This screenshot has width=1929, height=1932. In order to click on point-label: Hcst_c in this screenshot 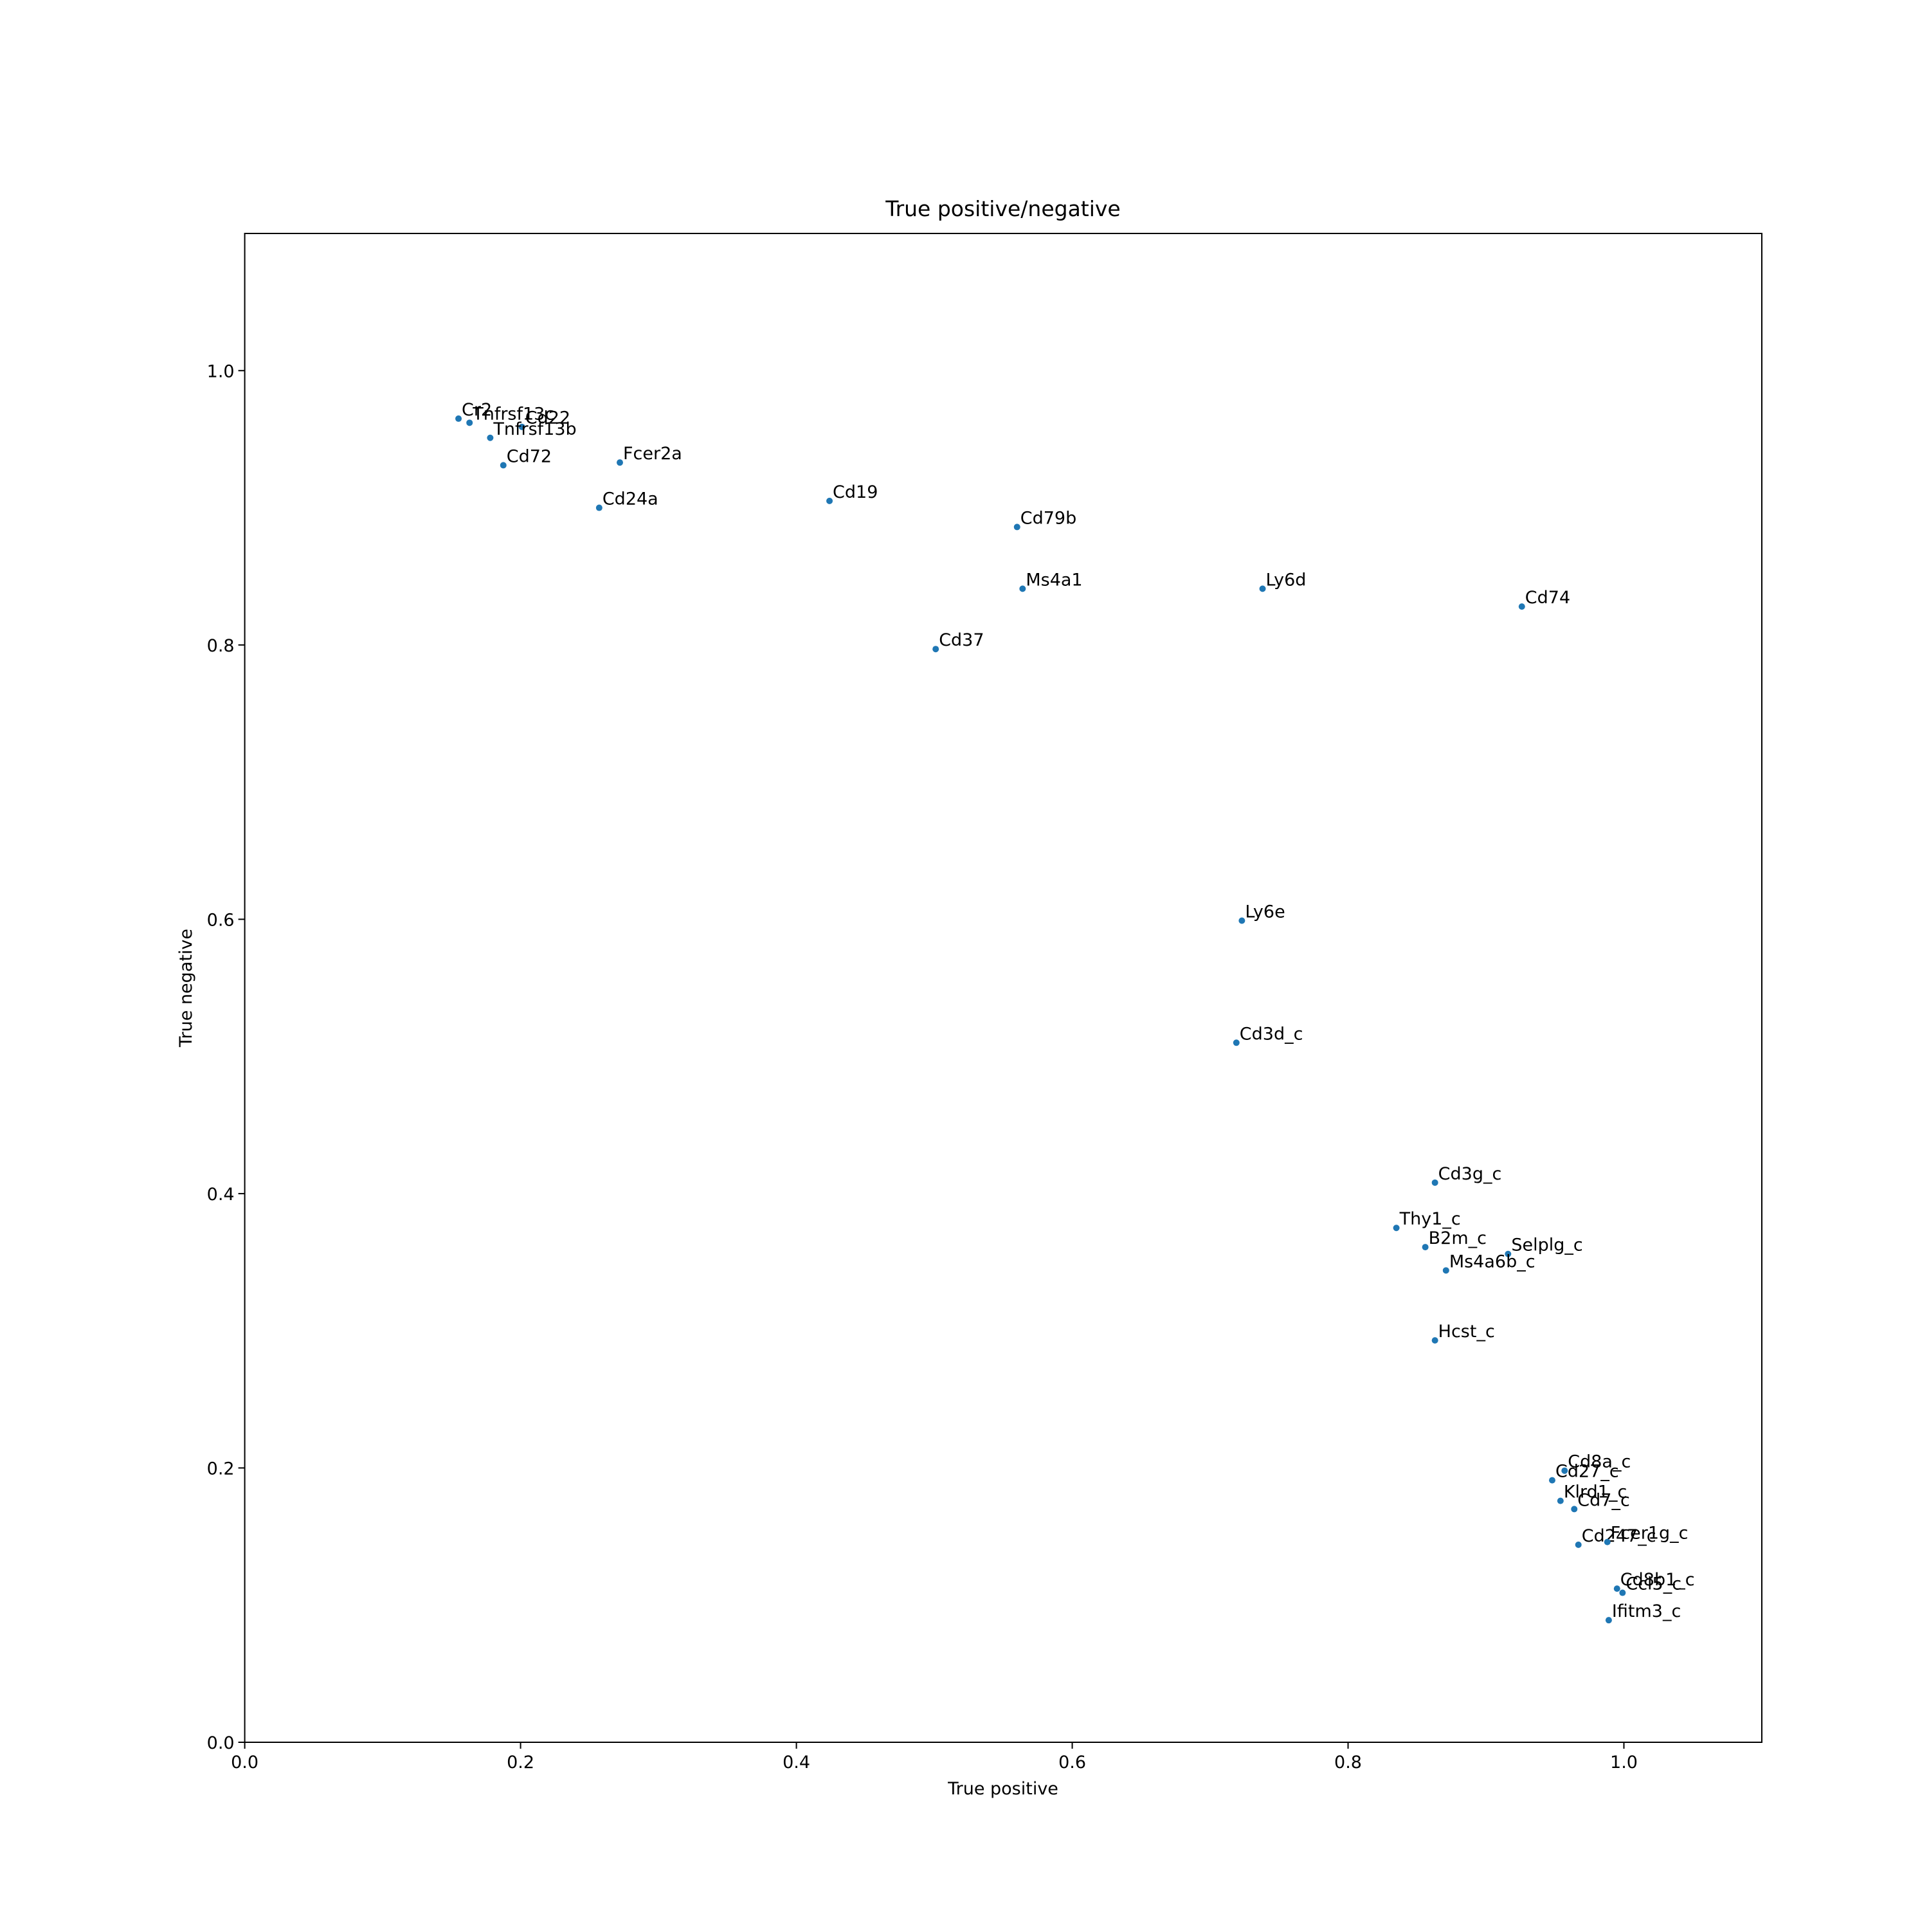, I will do `click(1467, 1332)`.